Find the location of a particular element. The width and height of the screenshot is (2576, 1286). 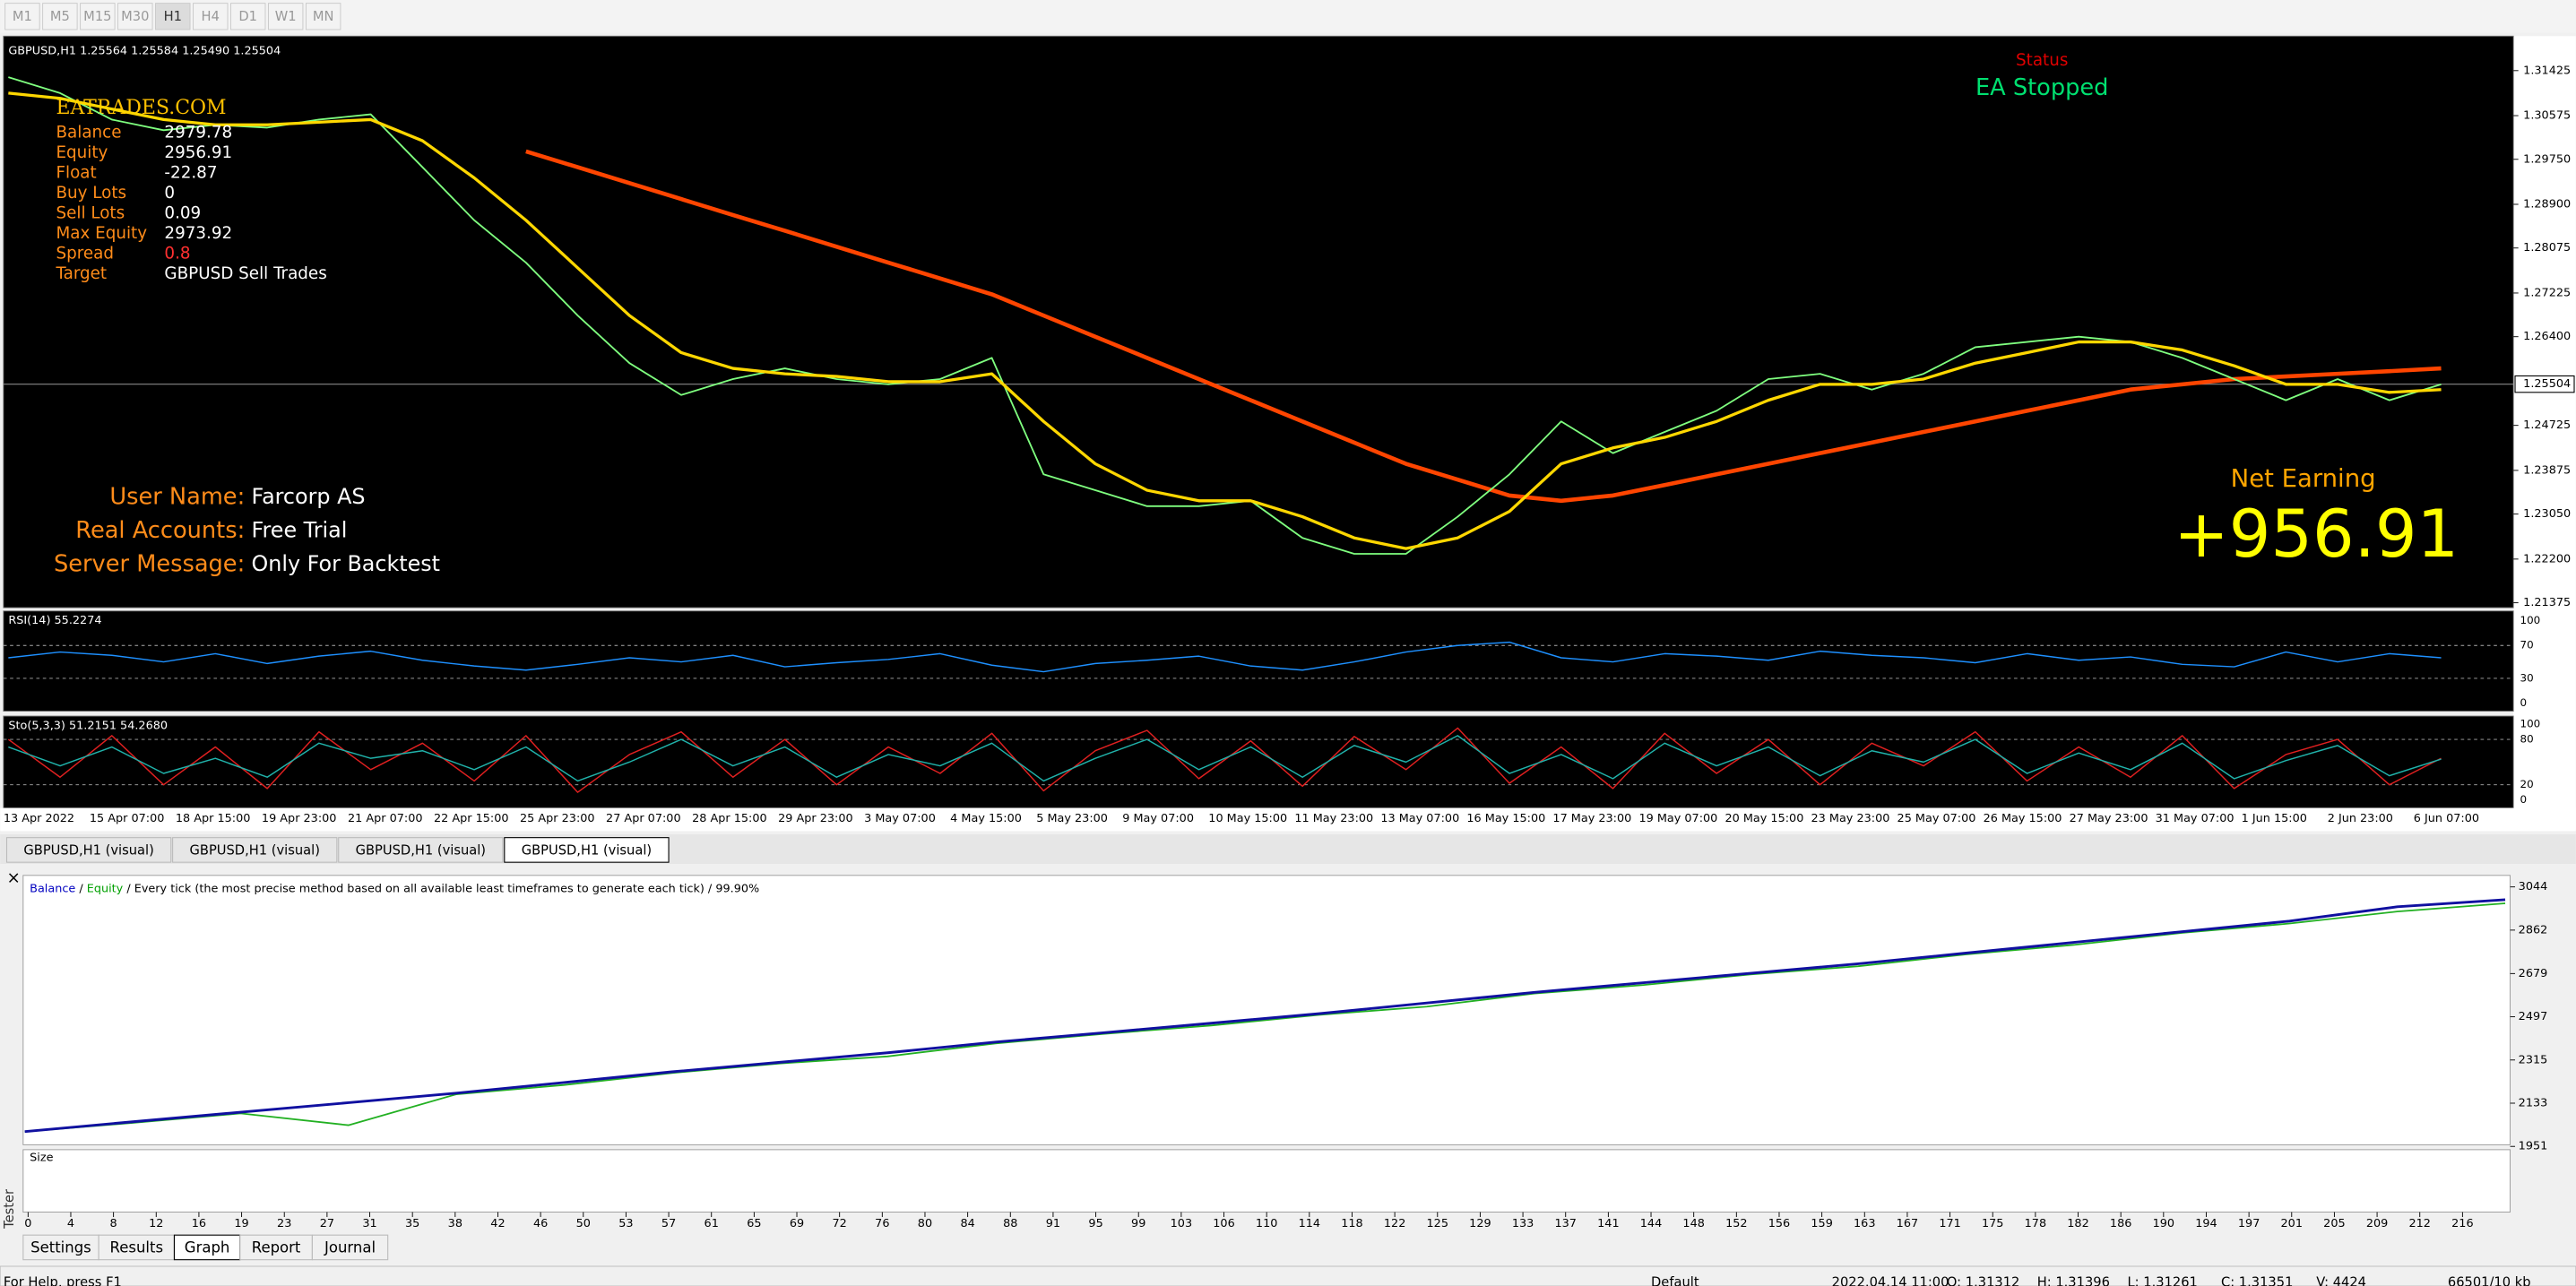

time-label: 6 Jun 07:00 is located at coordinates (2446, 818).